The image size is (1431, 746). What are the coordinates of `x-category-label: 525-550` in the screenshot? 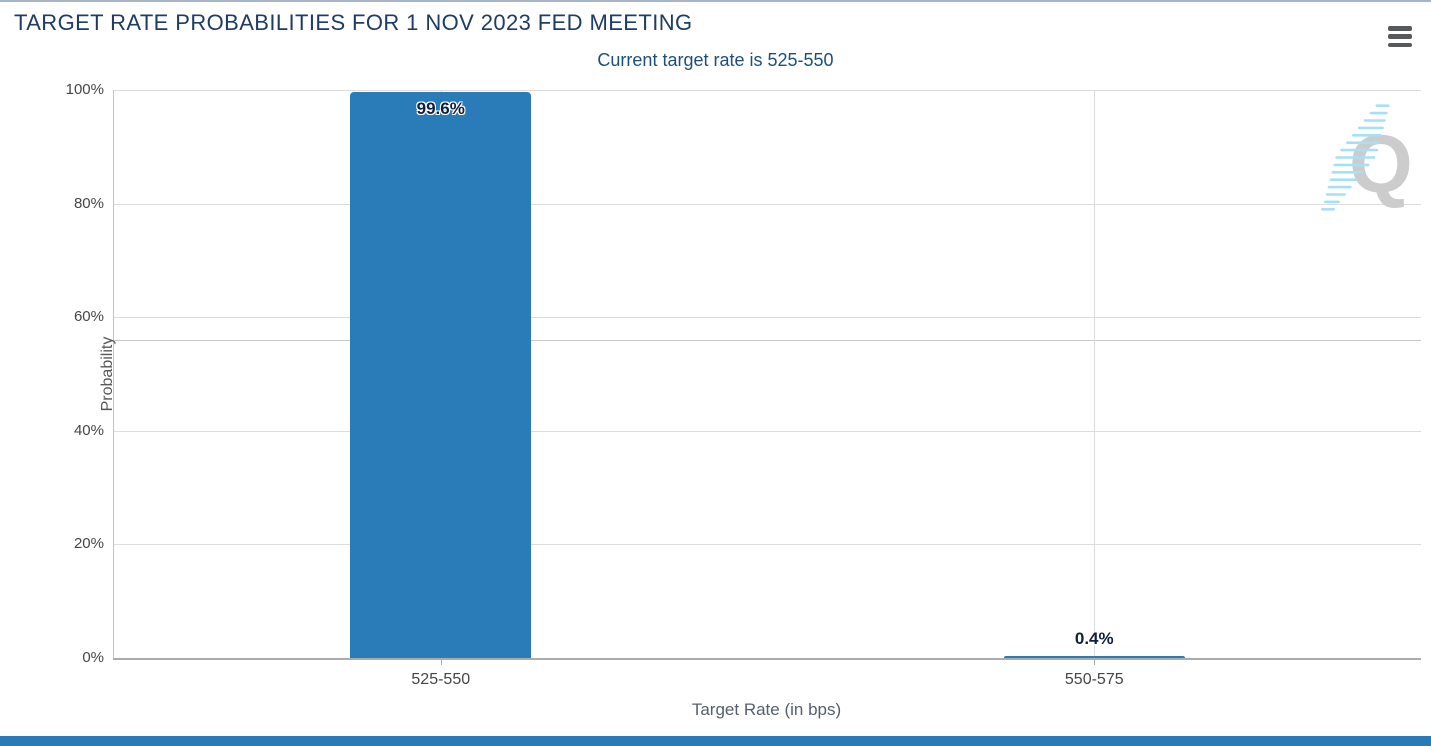 It's located at (441, 679).